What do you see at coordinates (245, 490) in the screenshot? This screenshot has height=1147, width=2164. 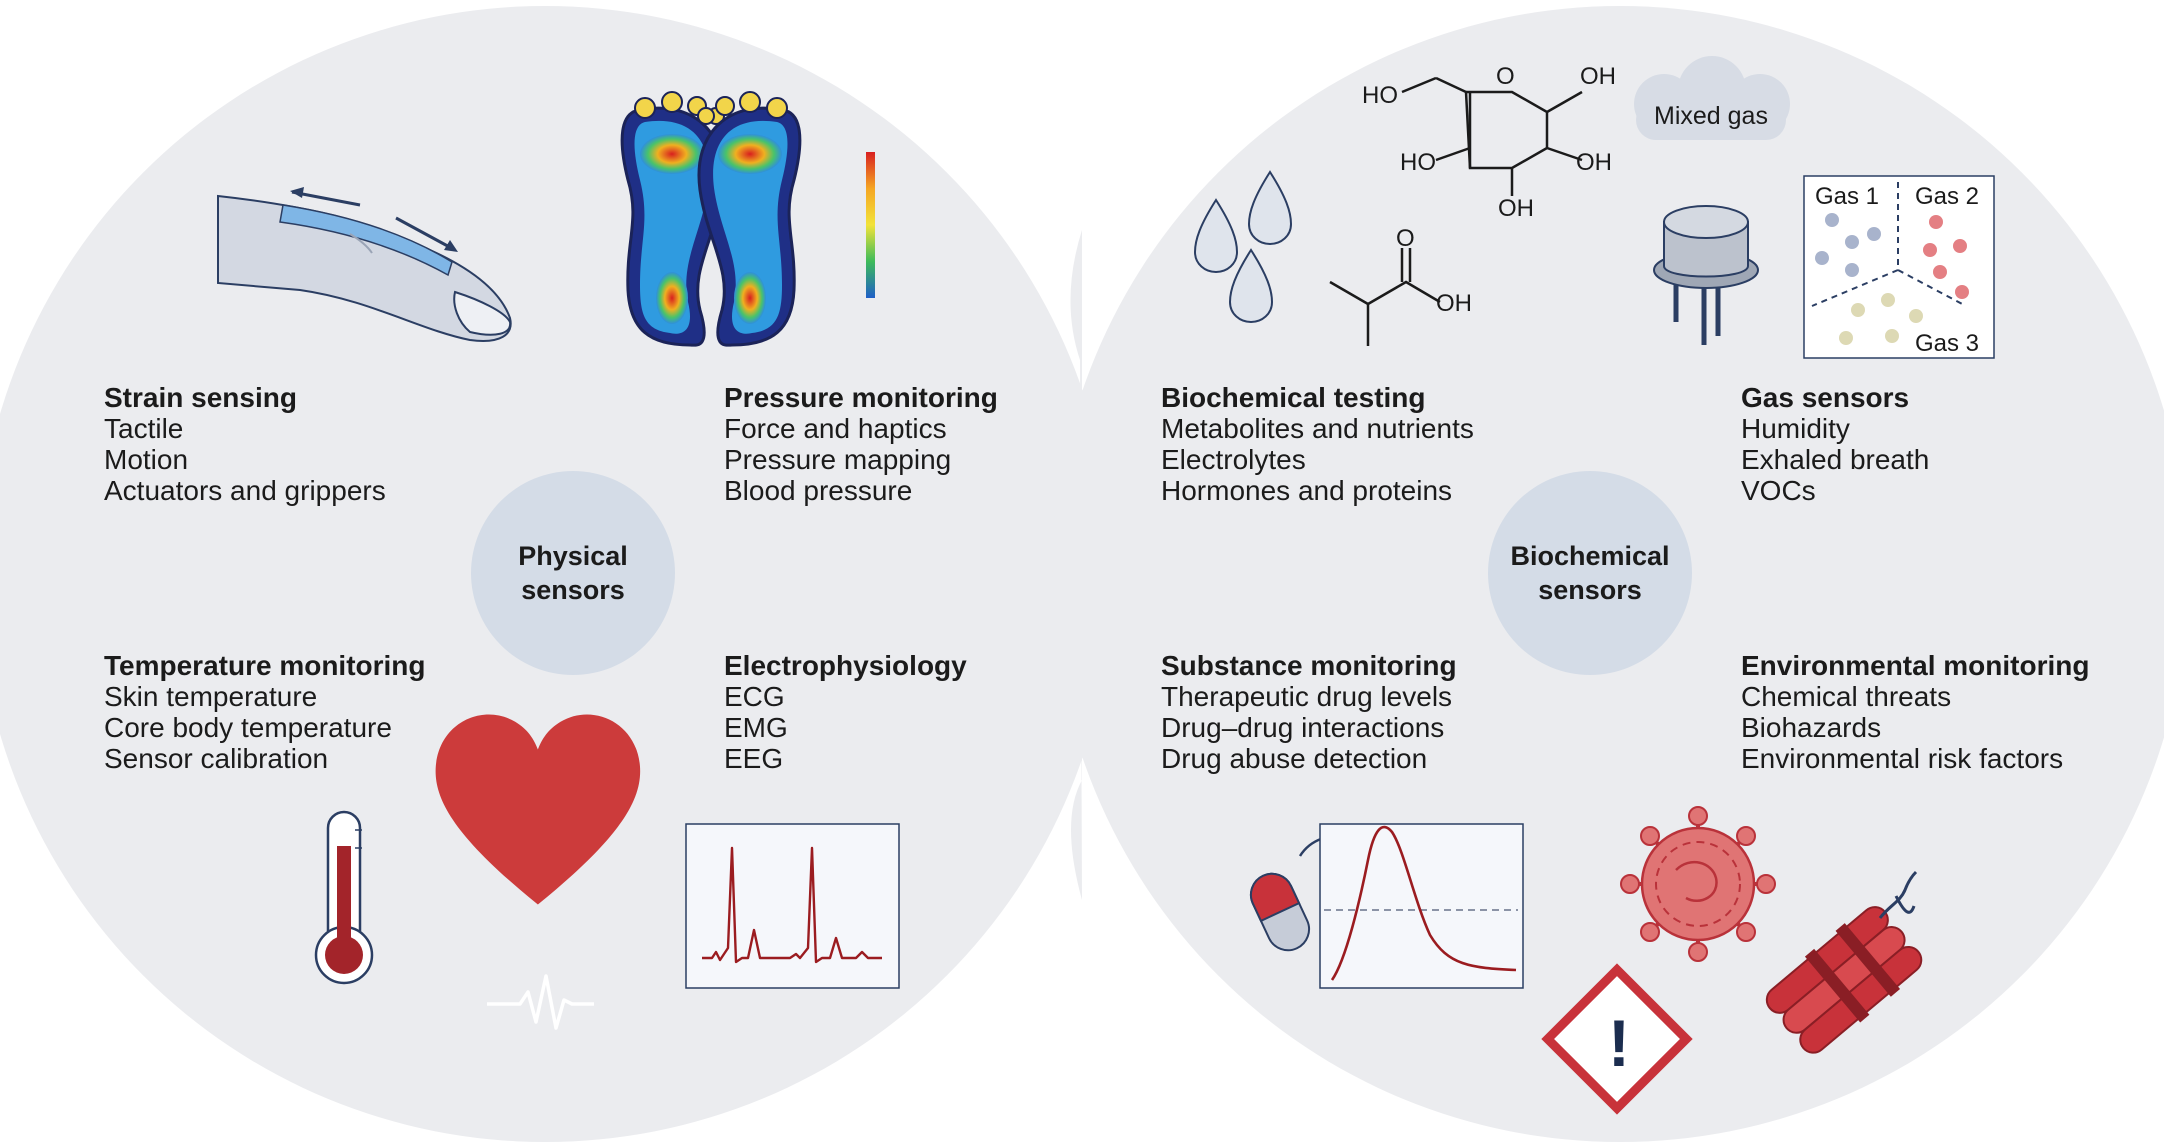 I see `strain-item: Actuators and grippers` at bounding box center [245, 490].